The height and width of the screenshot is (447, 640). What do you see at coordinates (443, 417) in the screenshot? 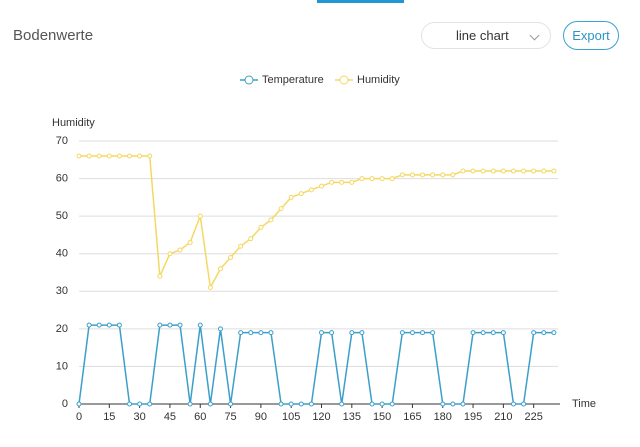
I see `x-tick-label: 180` at bounding box center [443, 417].